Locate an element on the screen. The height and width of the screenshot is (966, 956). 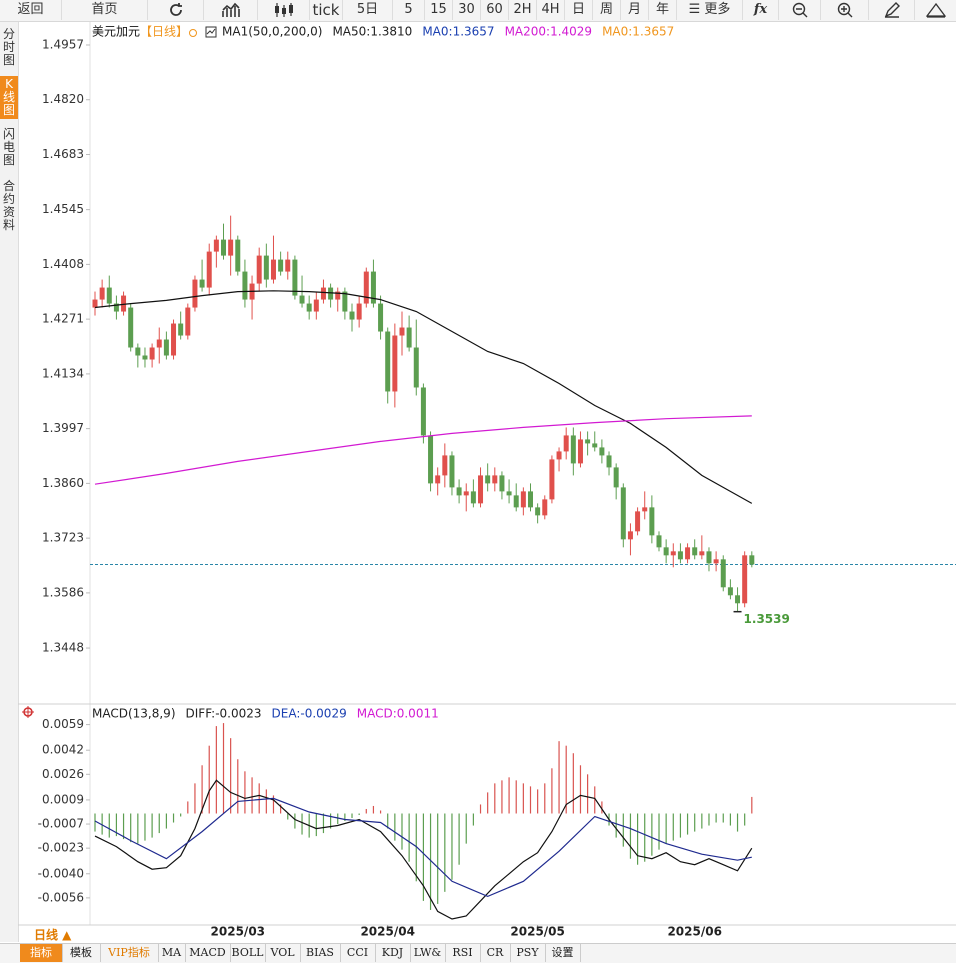
indicator-tab: VOL is located at coordinates (283, 953).